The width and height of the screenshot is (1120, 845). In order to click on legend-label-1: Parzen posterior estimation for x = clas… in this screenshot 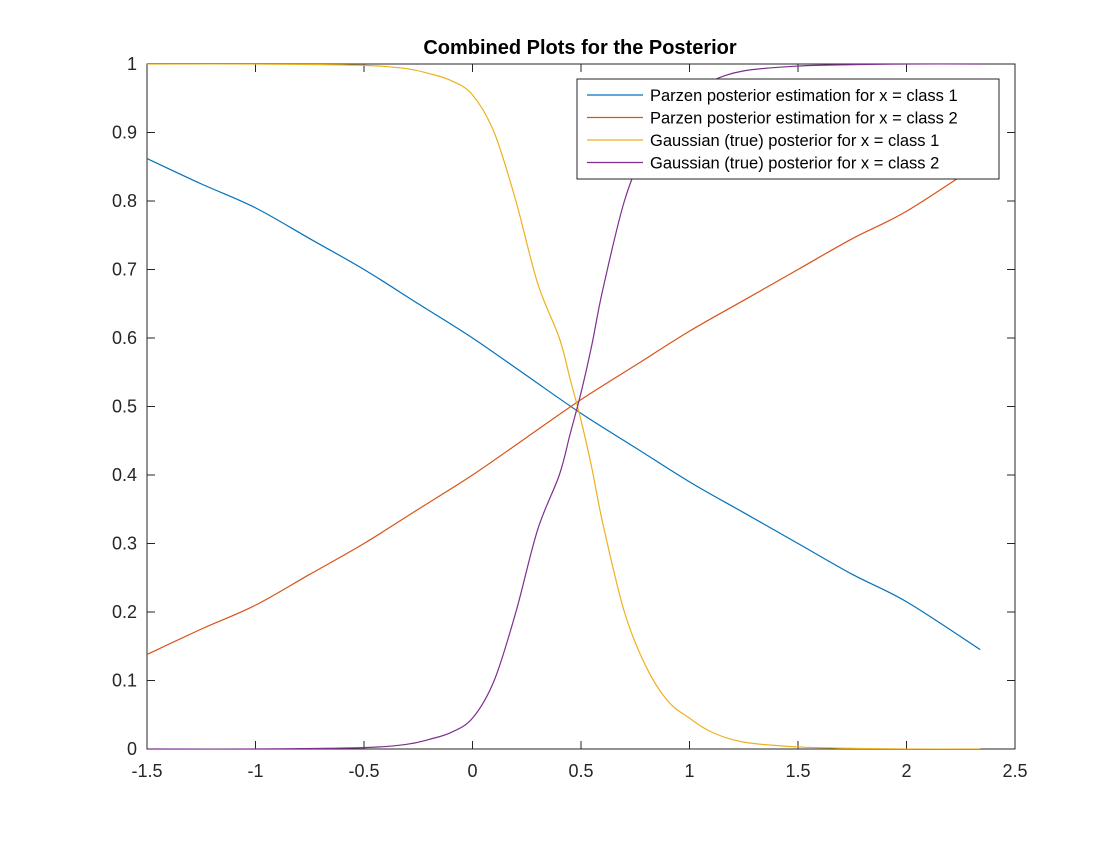, I will do `click(804, 96)`.